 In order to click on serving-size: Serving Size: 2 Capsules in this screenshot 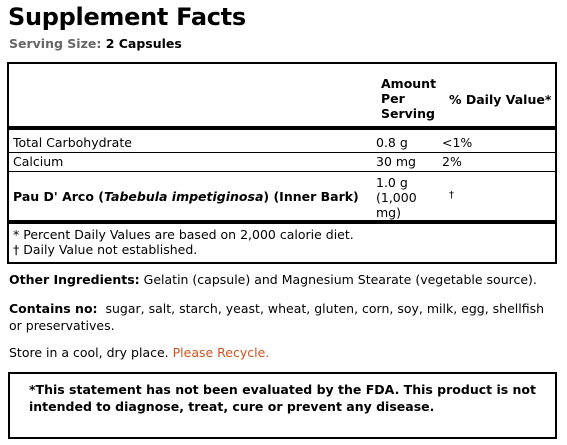, I will do `click(95, 43)`.